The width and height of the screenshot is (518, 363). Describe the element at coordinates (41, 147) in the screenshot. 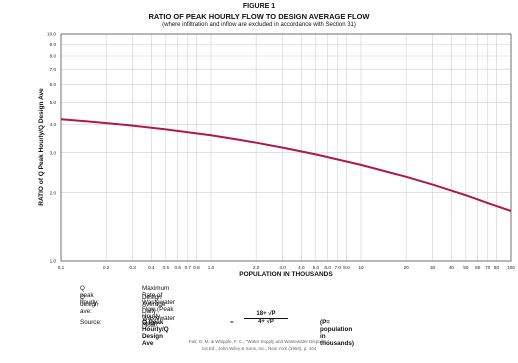

I see `y-axis-label: RATIO of Q Peak Hourly/Q Design Ave` at that location.